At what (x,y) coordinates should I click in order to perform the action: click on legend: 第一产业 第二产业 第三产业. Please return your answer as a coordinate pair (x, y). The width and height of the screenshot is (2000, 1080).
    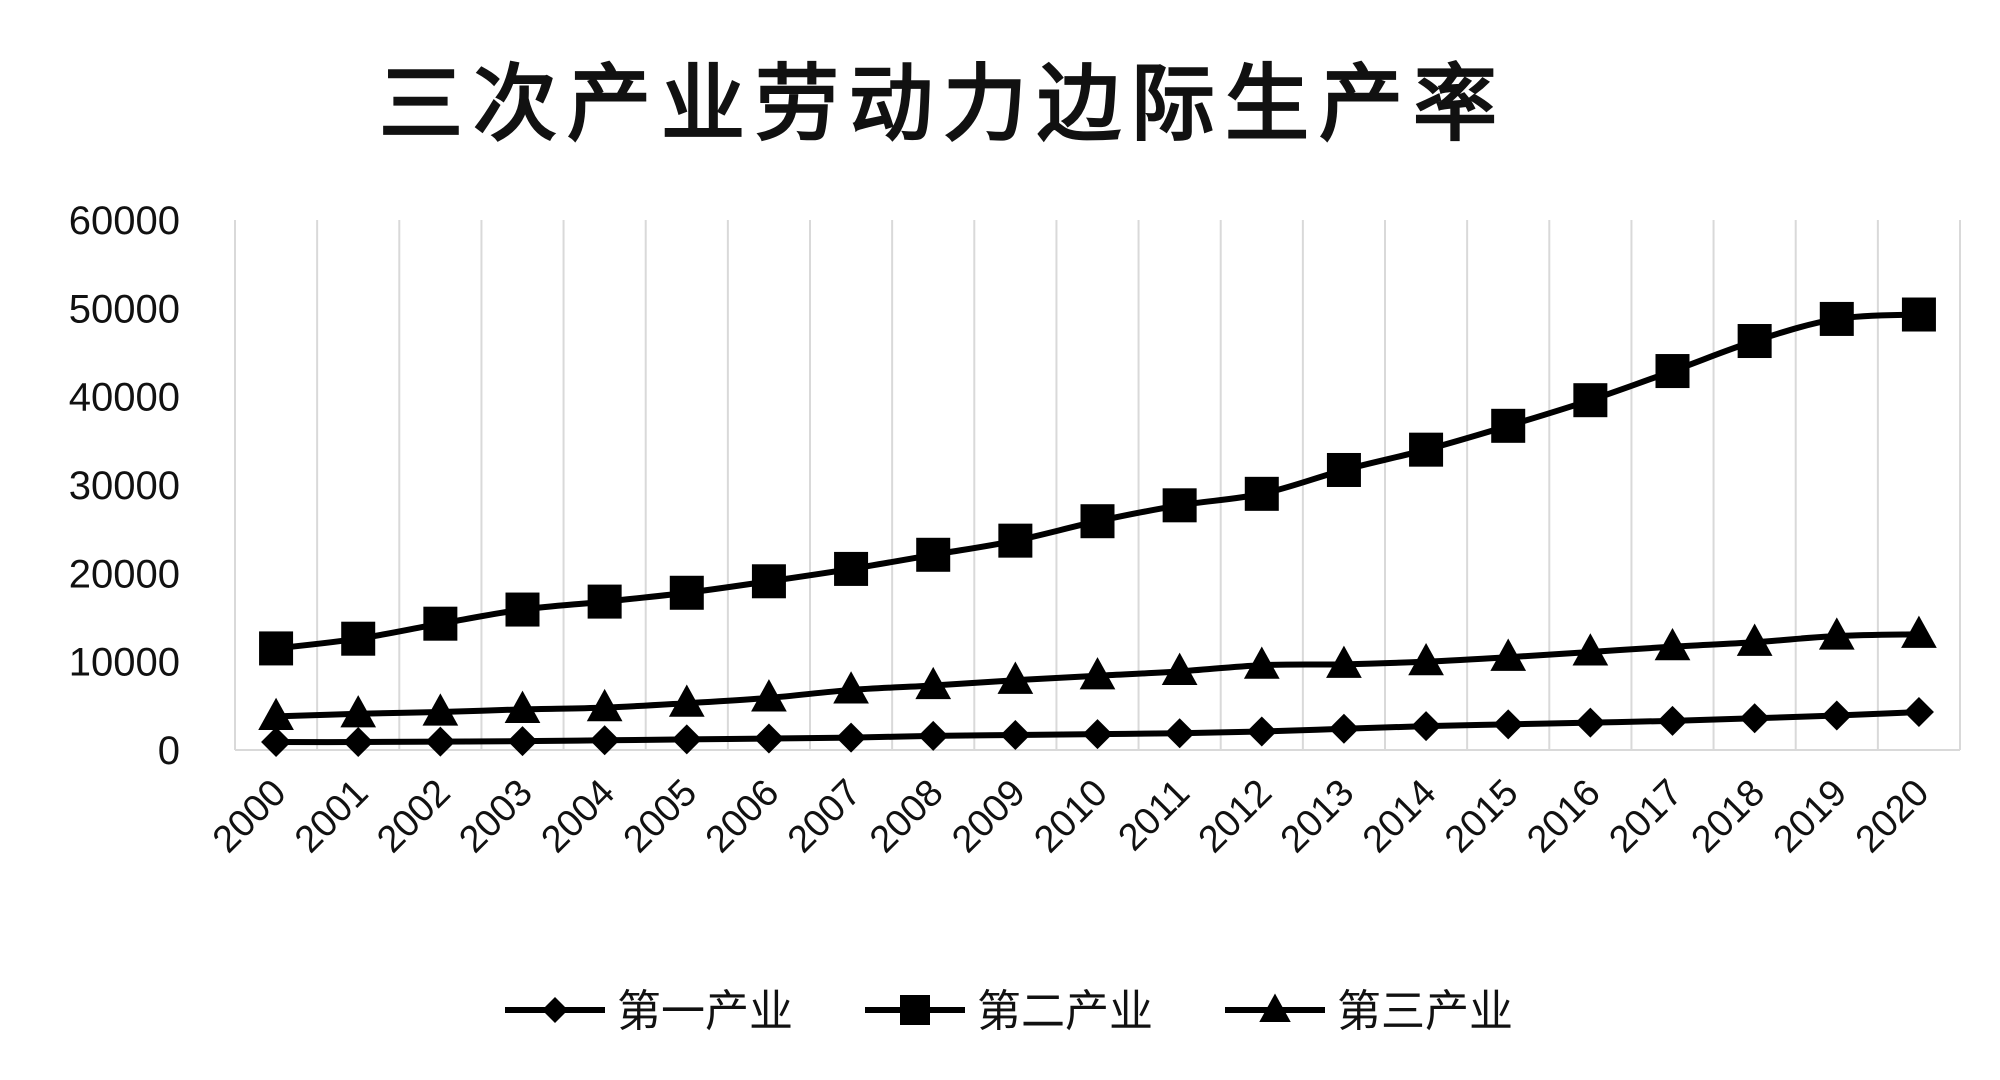
    Looking at the image, I should click on (1009, 1011).